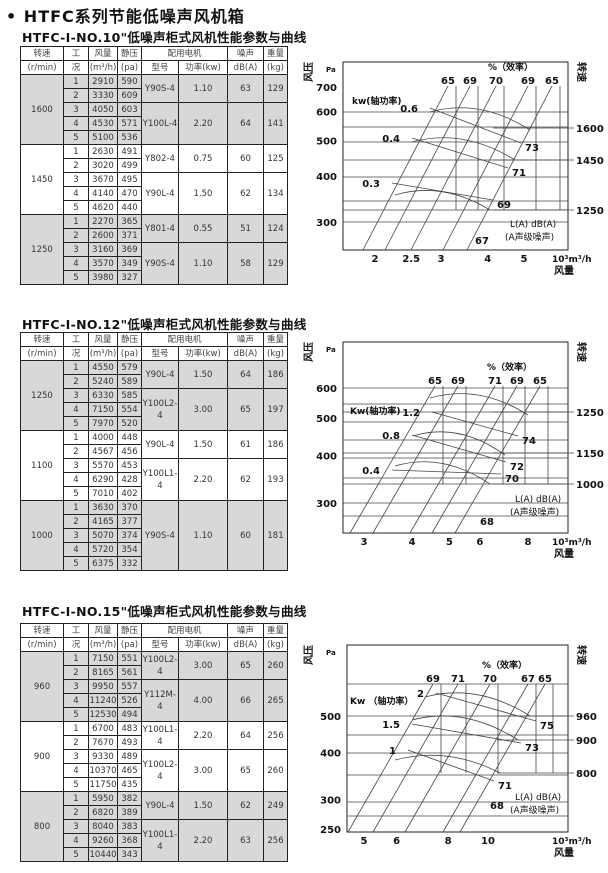 Image resolution: width=608 pixels, height=873 pixels. What do you see at coordinates (487, 259) in the screenshot?
I see `x-tick-label: 4` at bounding box center [487, 259].